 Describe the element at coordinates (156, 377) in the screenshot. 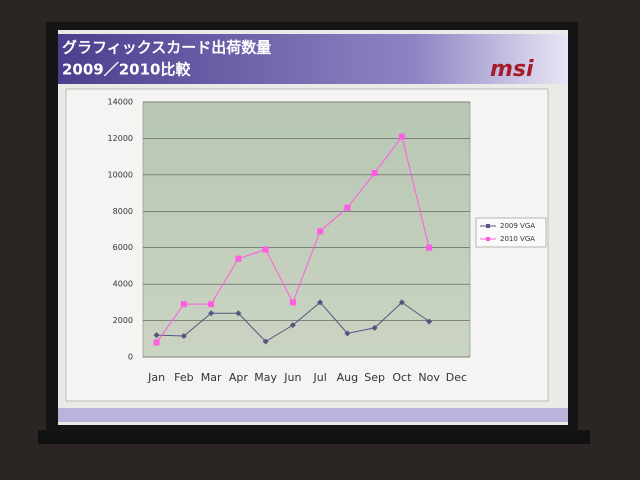

I see `x-tick-label: Jan` at that location.